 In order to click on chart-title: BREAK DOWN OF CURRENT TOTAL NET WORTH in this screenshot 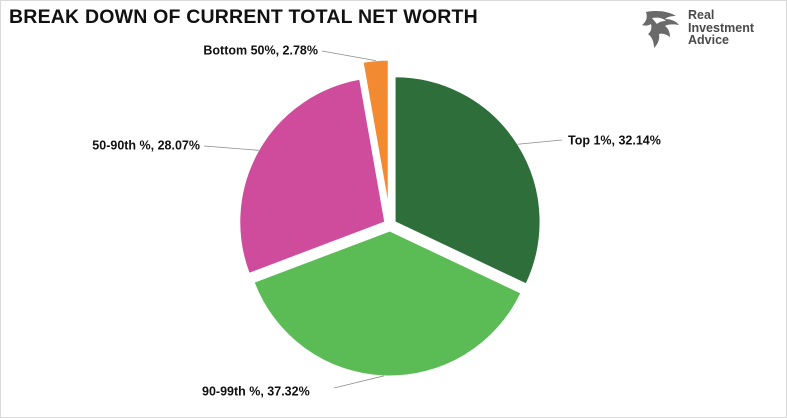, I will do `click(243, 17)`.